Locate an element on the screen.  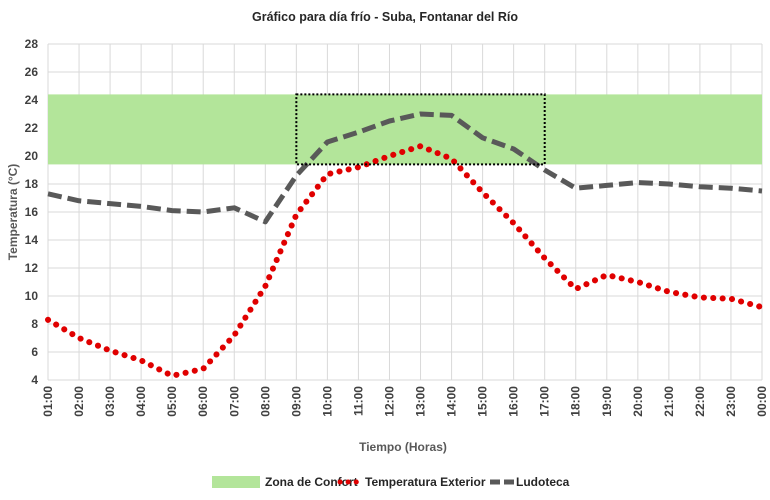
x-tick-label: 13:00 is located at coordinates (421, 401).